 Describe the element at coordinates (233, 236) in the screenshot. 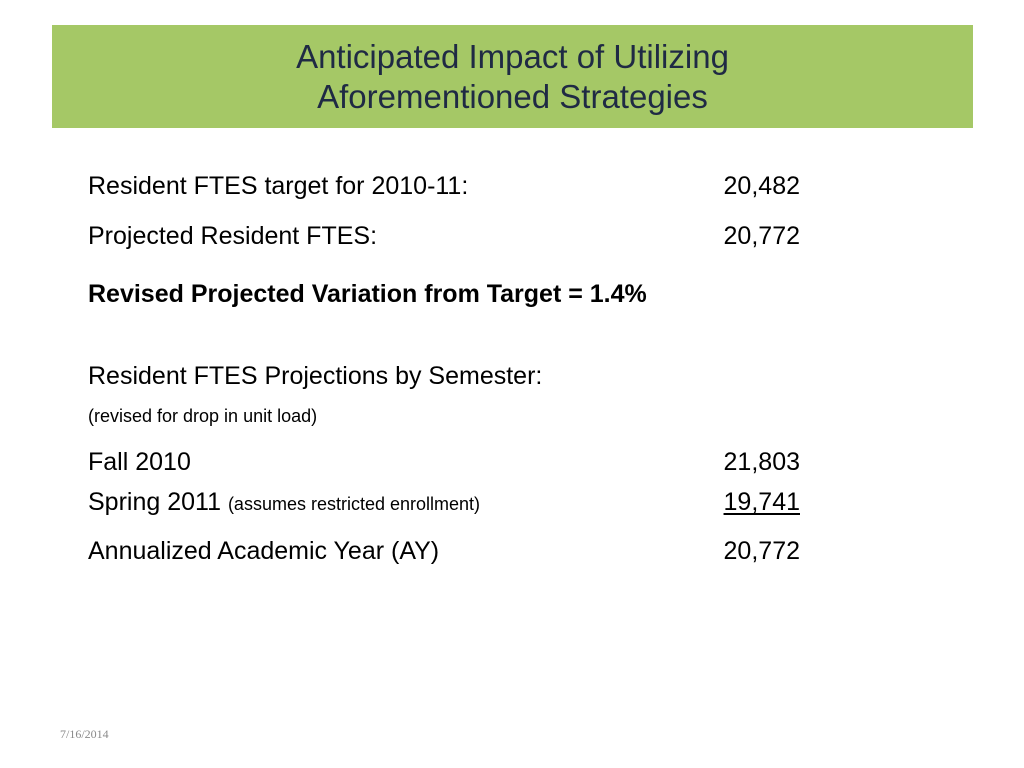

I see `projected-label: Projected Resident FTES:` at that location.